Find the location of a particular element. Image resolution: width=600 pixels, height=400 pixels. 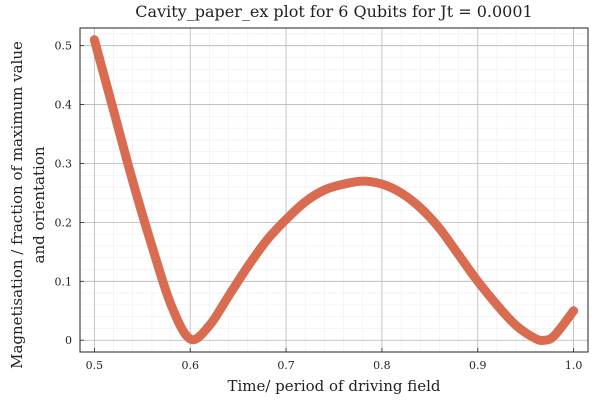

x-tick-label: 1.0 is located at coordinates (574, 365).